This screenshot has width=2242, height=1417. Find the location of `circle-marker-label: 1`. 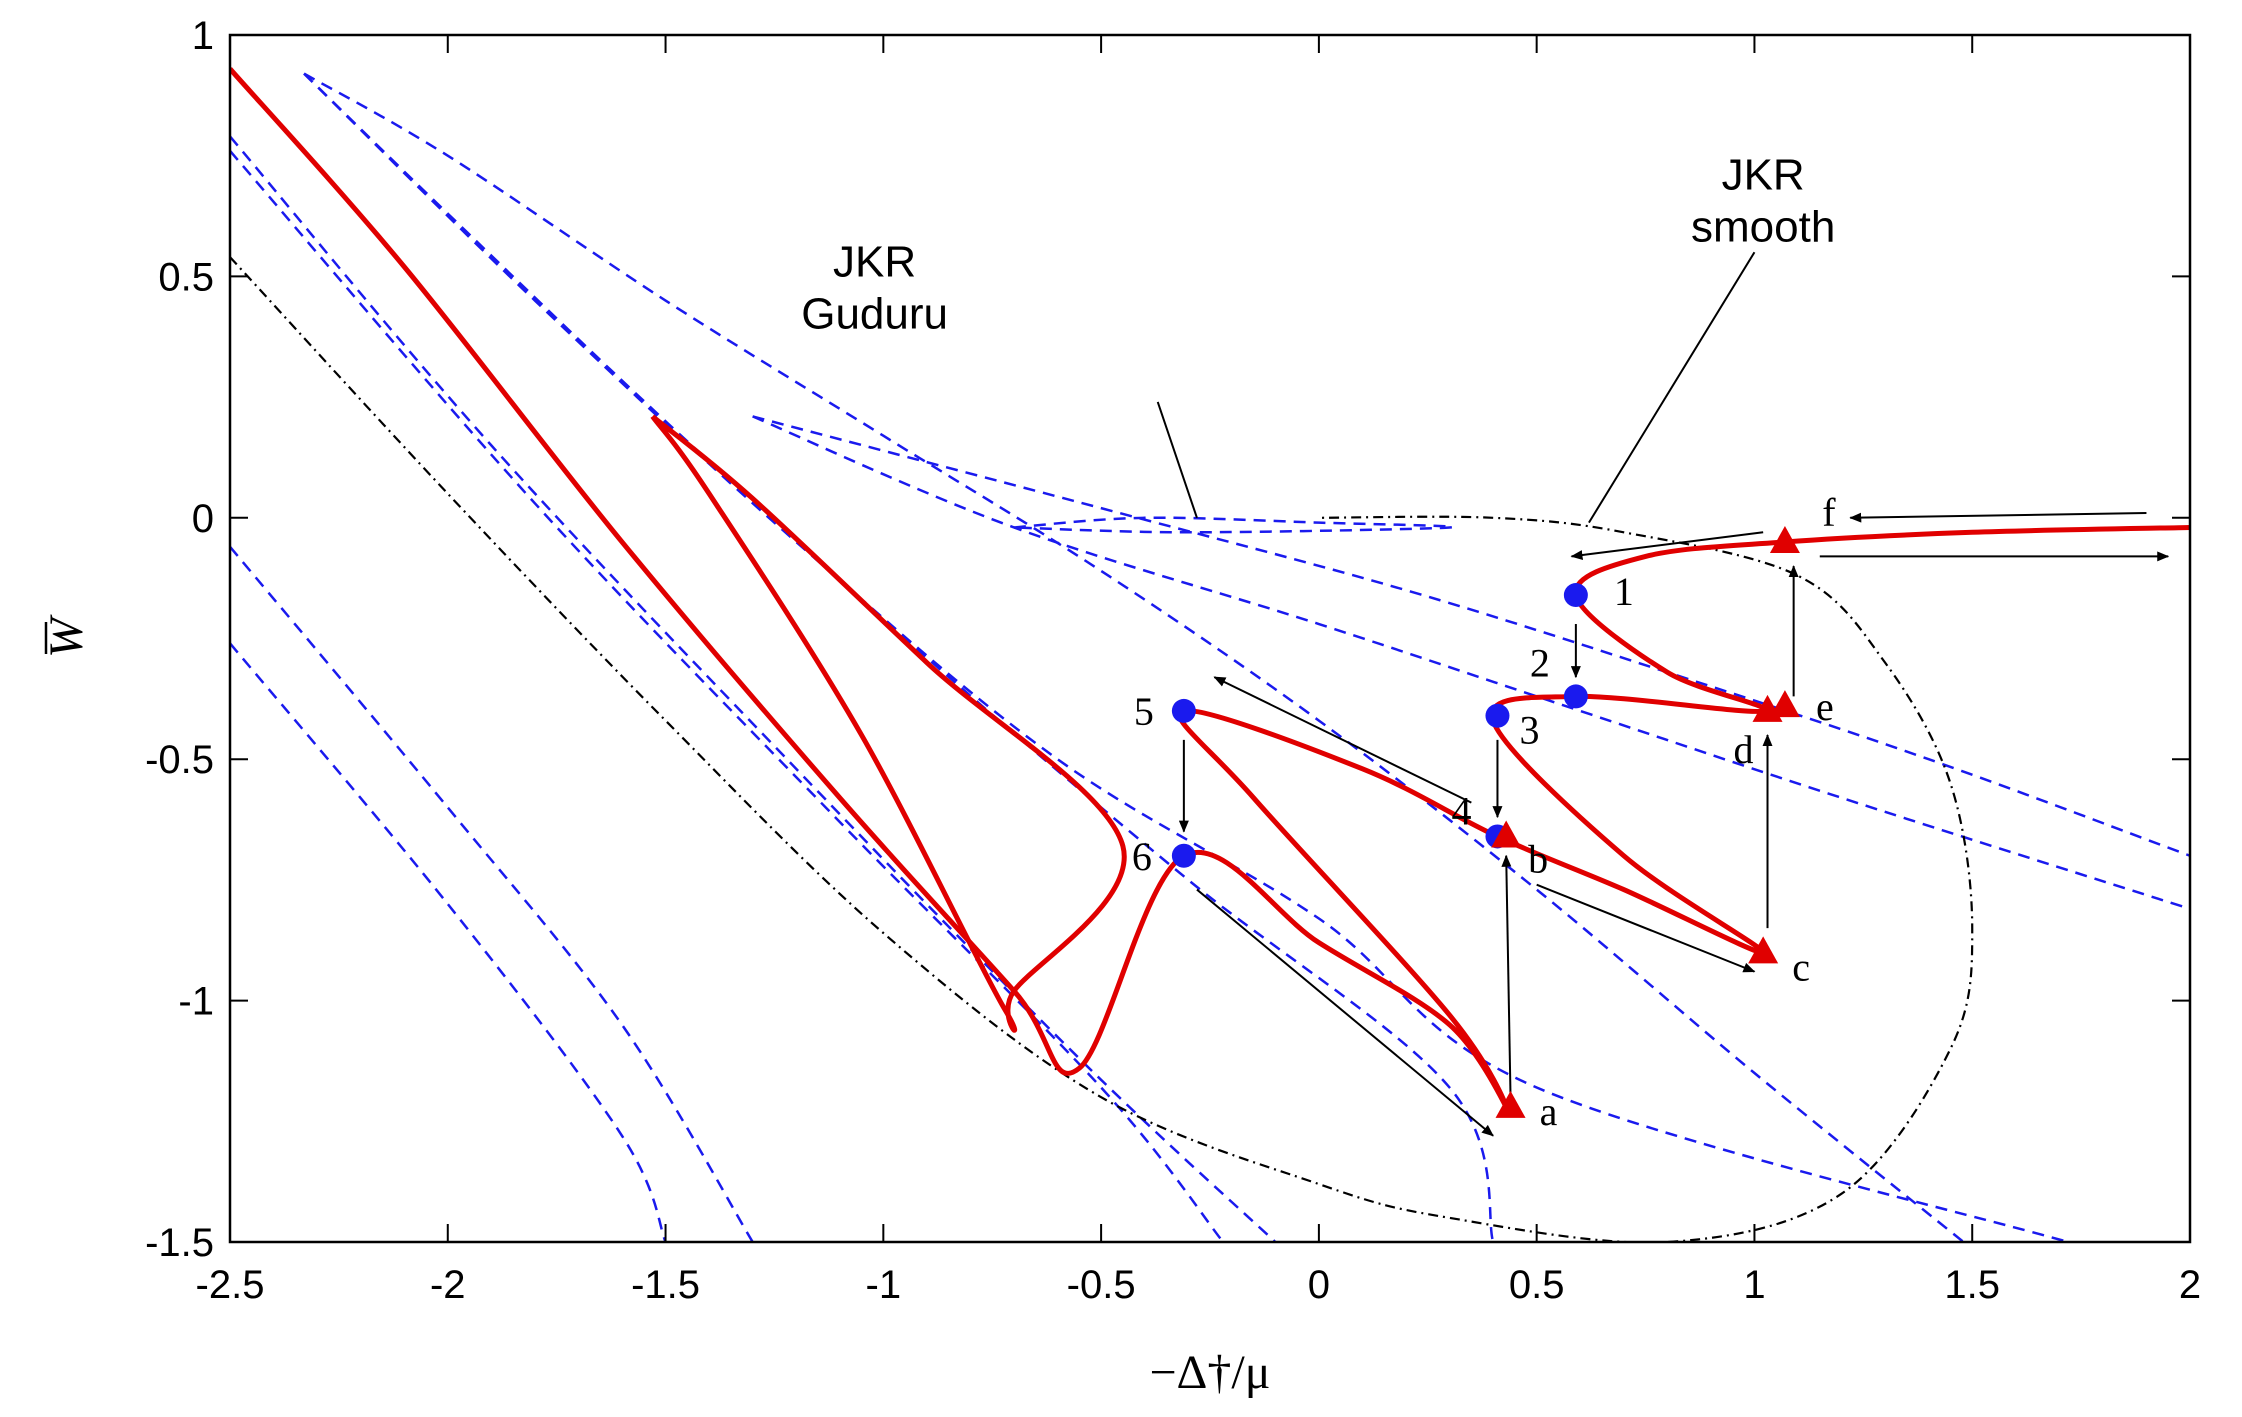

circle-marker-label: 1 is located at coordinates (1624, 591).